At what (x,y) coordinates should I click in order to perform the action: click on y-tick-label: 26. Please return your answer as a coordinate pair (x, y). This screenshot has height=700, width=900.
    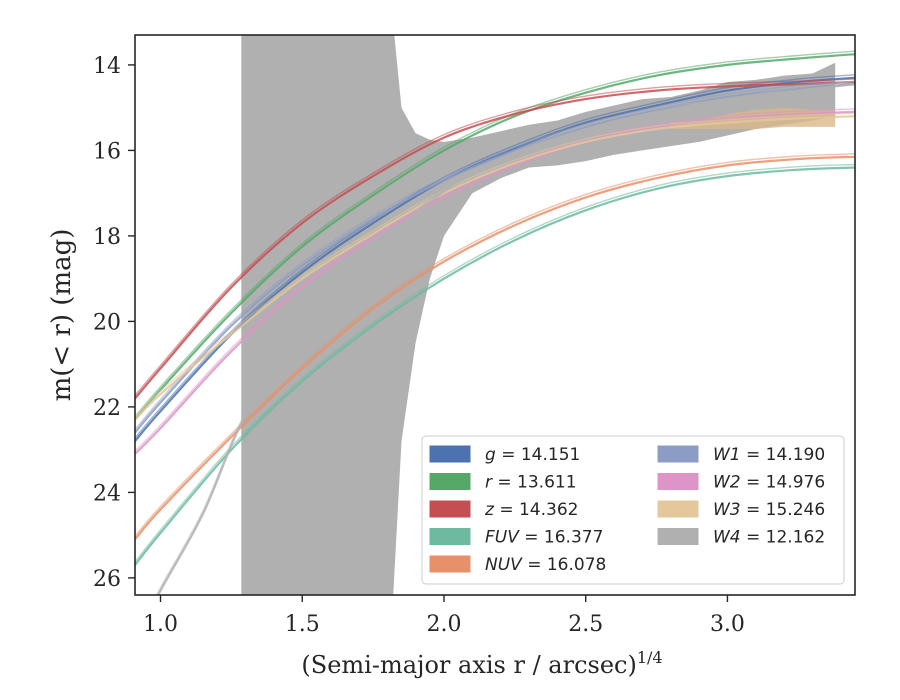
    Looking at the image, I should click on (107, 579).